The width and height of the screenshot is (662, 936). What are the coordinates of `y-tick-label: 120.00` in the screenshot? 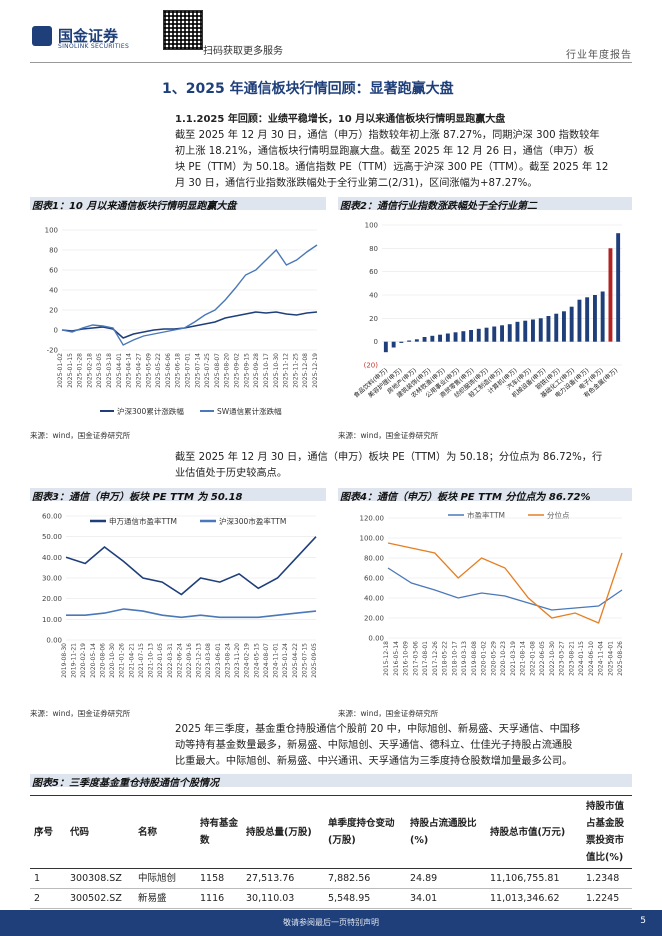 It's located at (372, 519).